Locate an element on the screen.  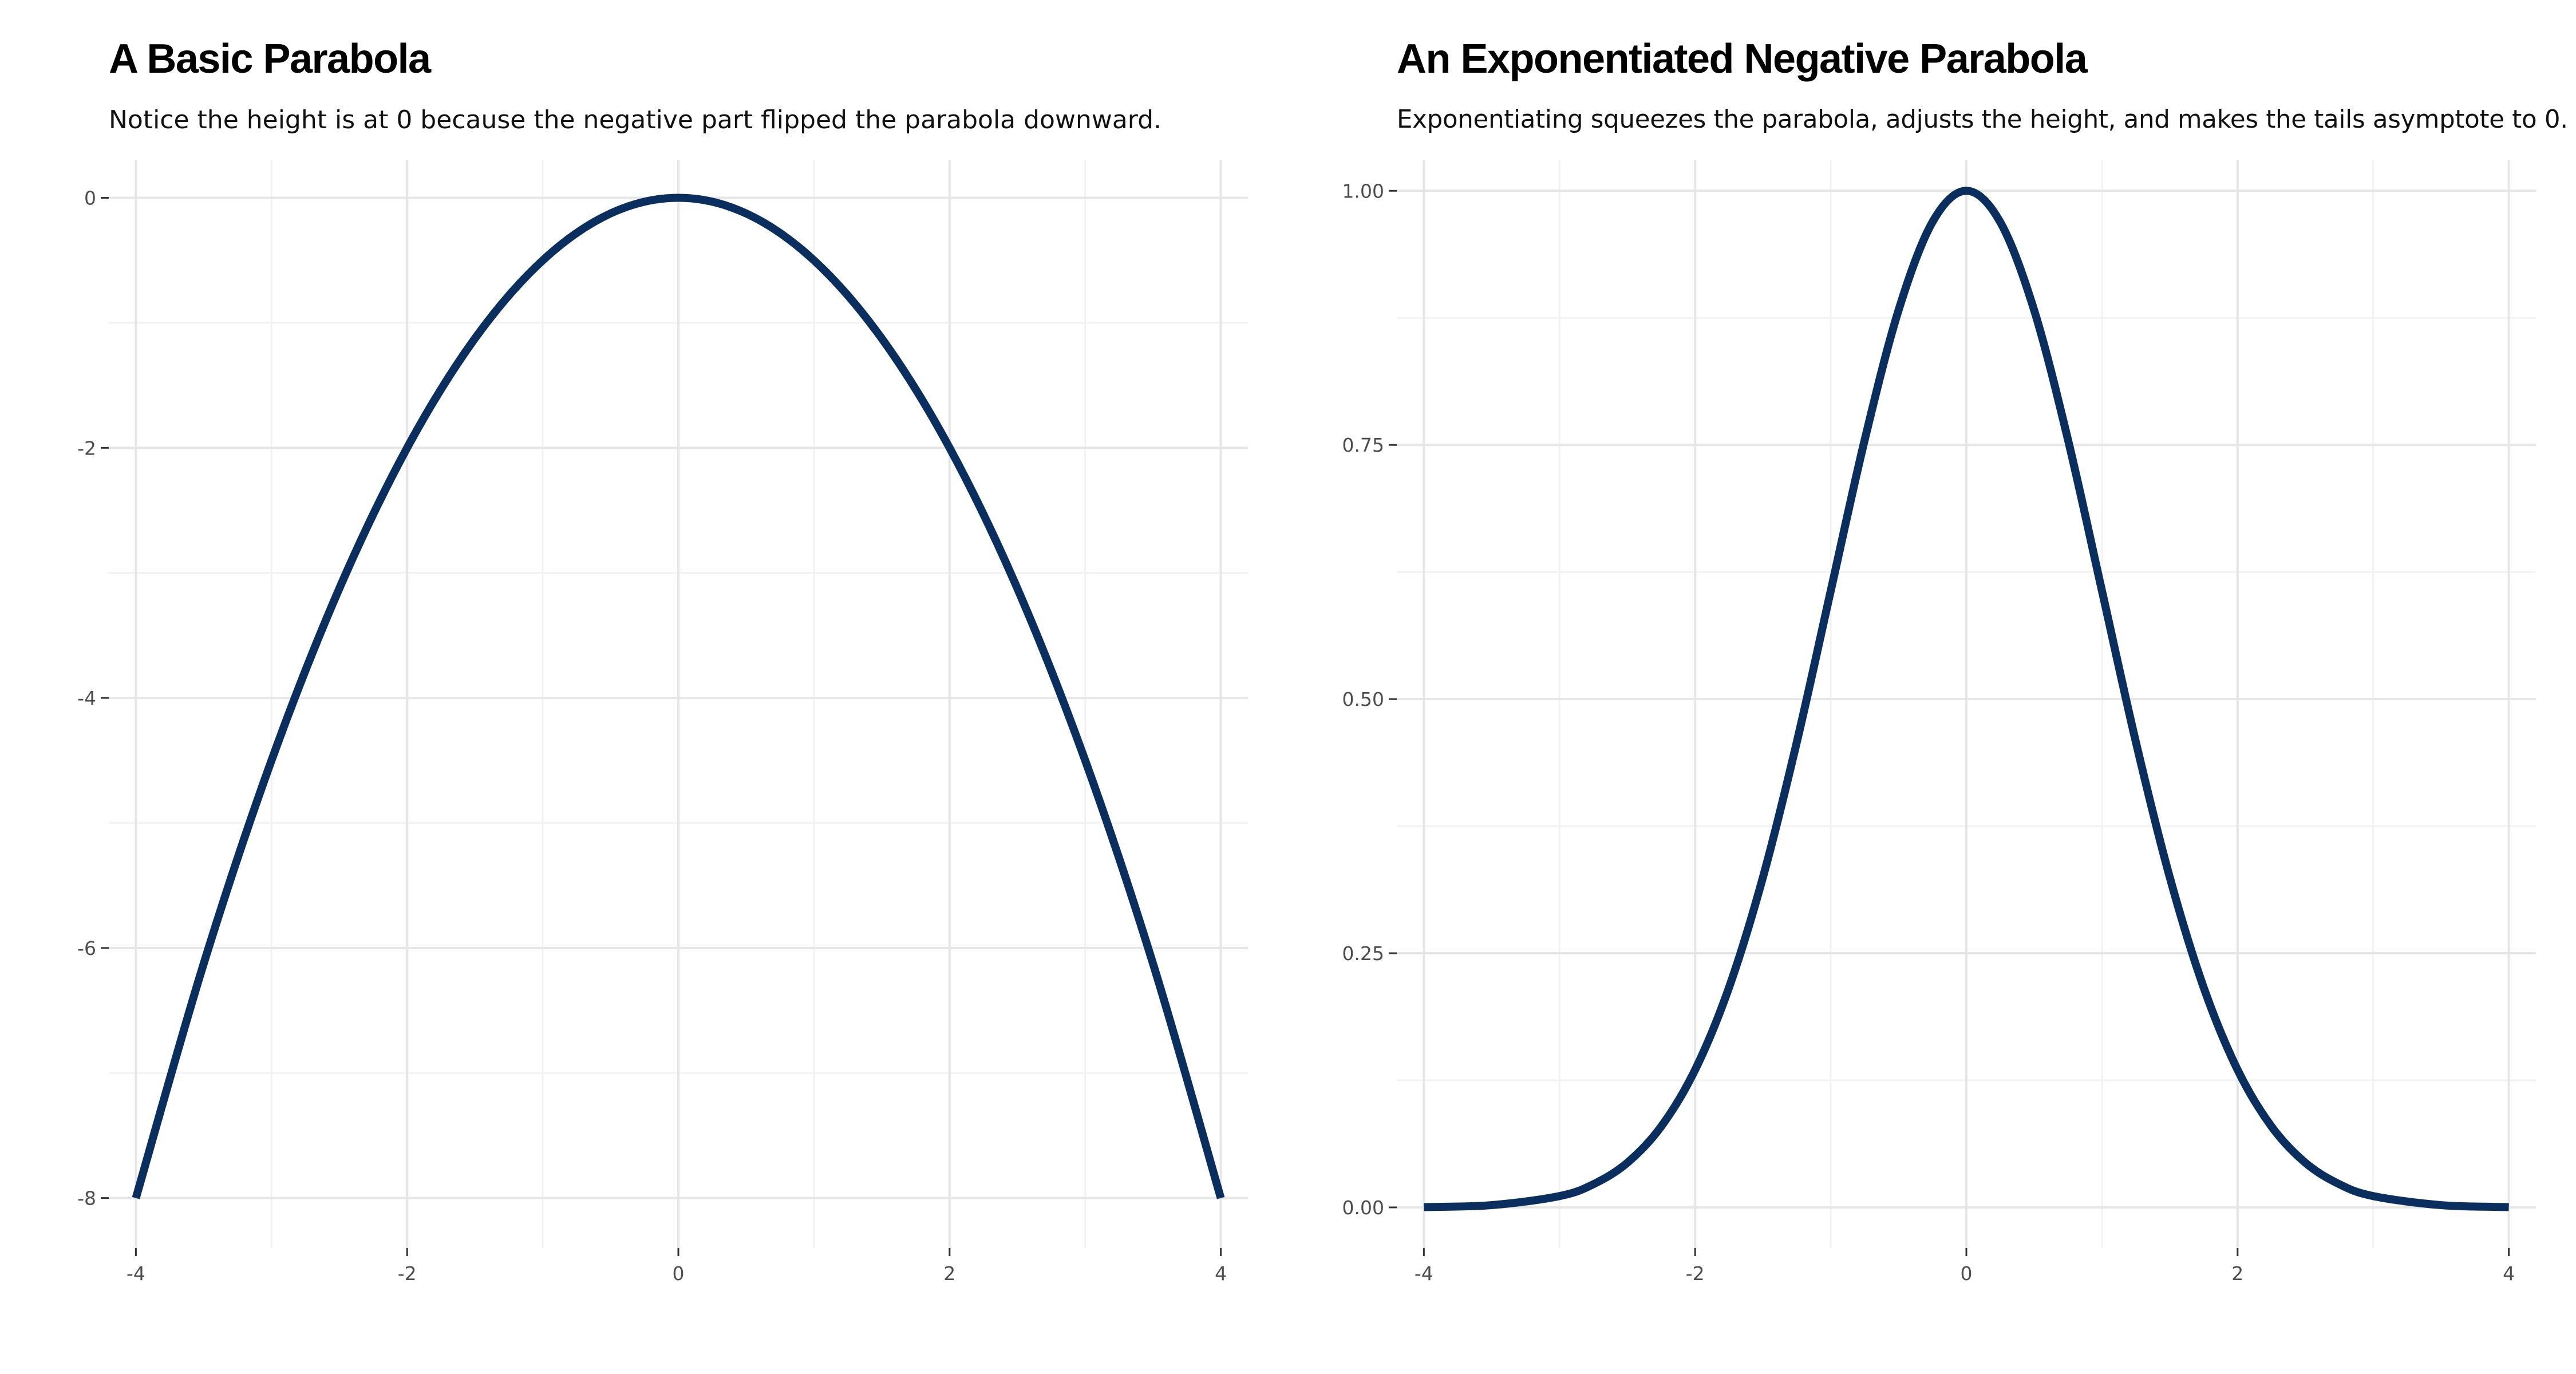
y-tick-label: -2 is located at coordinates (86, 448).